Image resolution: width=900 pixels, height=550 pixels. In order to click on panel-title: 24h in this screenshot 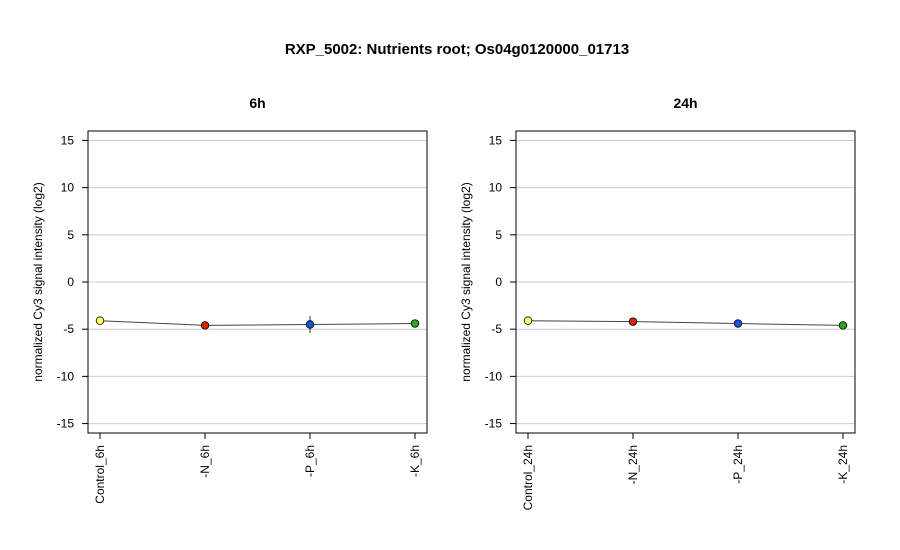, I will do `click(685, 103)`.